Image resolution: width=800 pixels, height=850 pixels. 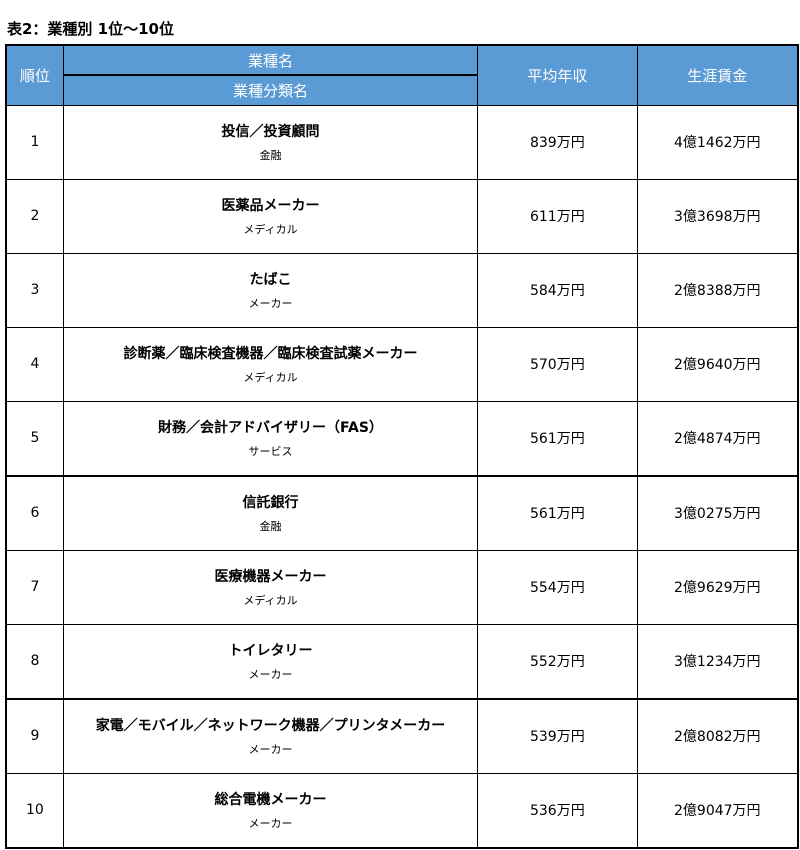 What do you see at coordinates (270, 280) in the screenshot?
I see `industry-name: たばこ` at bounding box center [270, 280].